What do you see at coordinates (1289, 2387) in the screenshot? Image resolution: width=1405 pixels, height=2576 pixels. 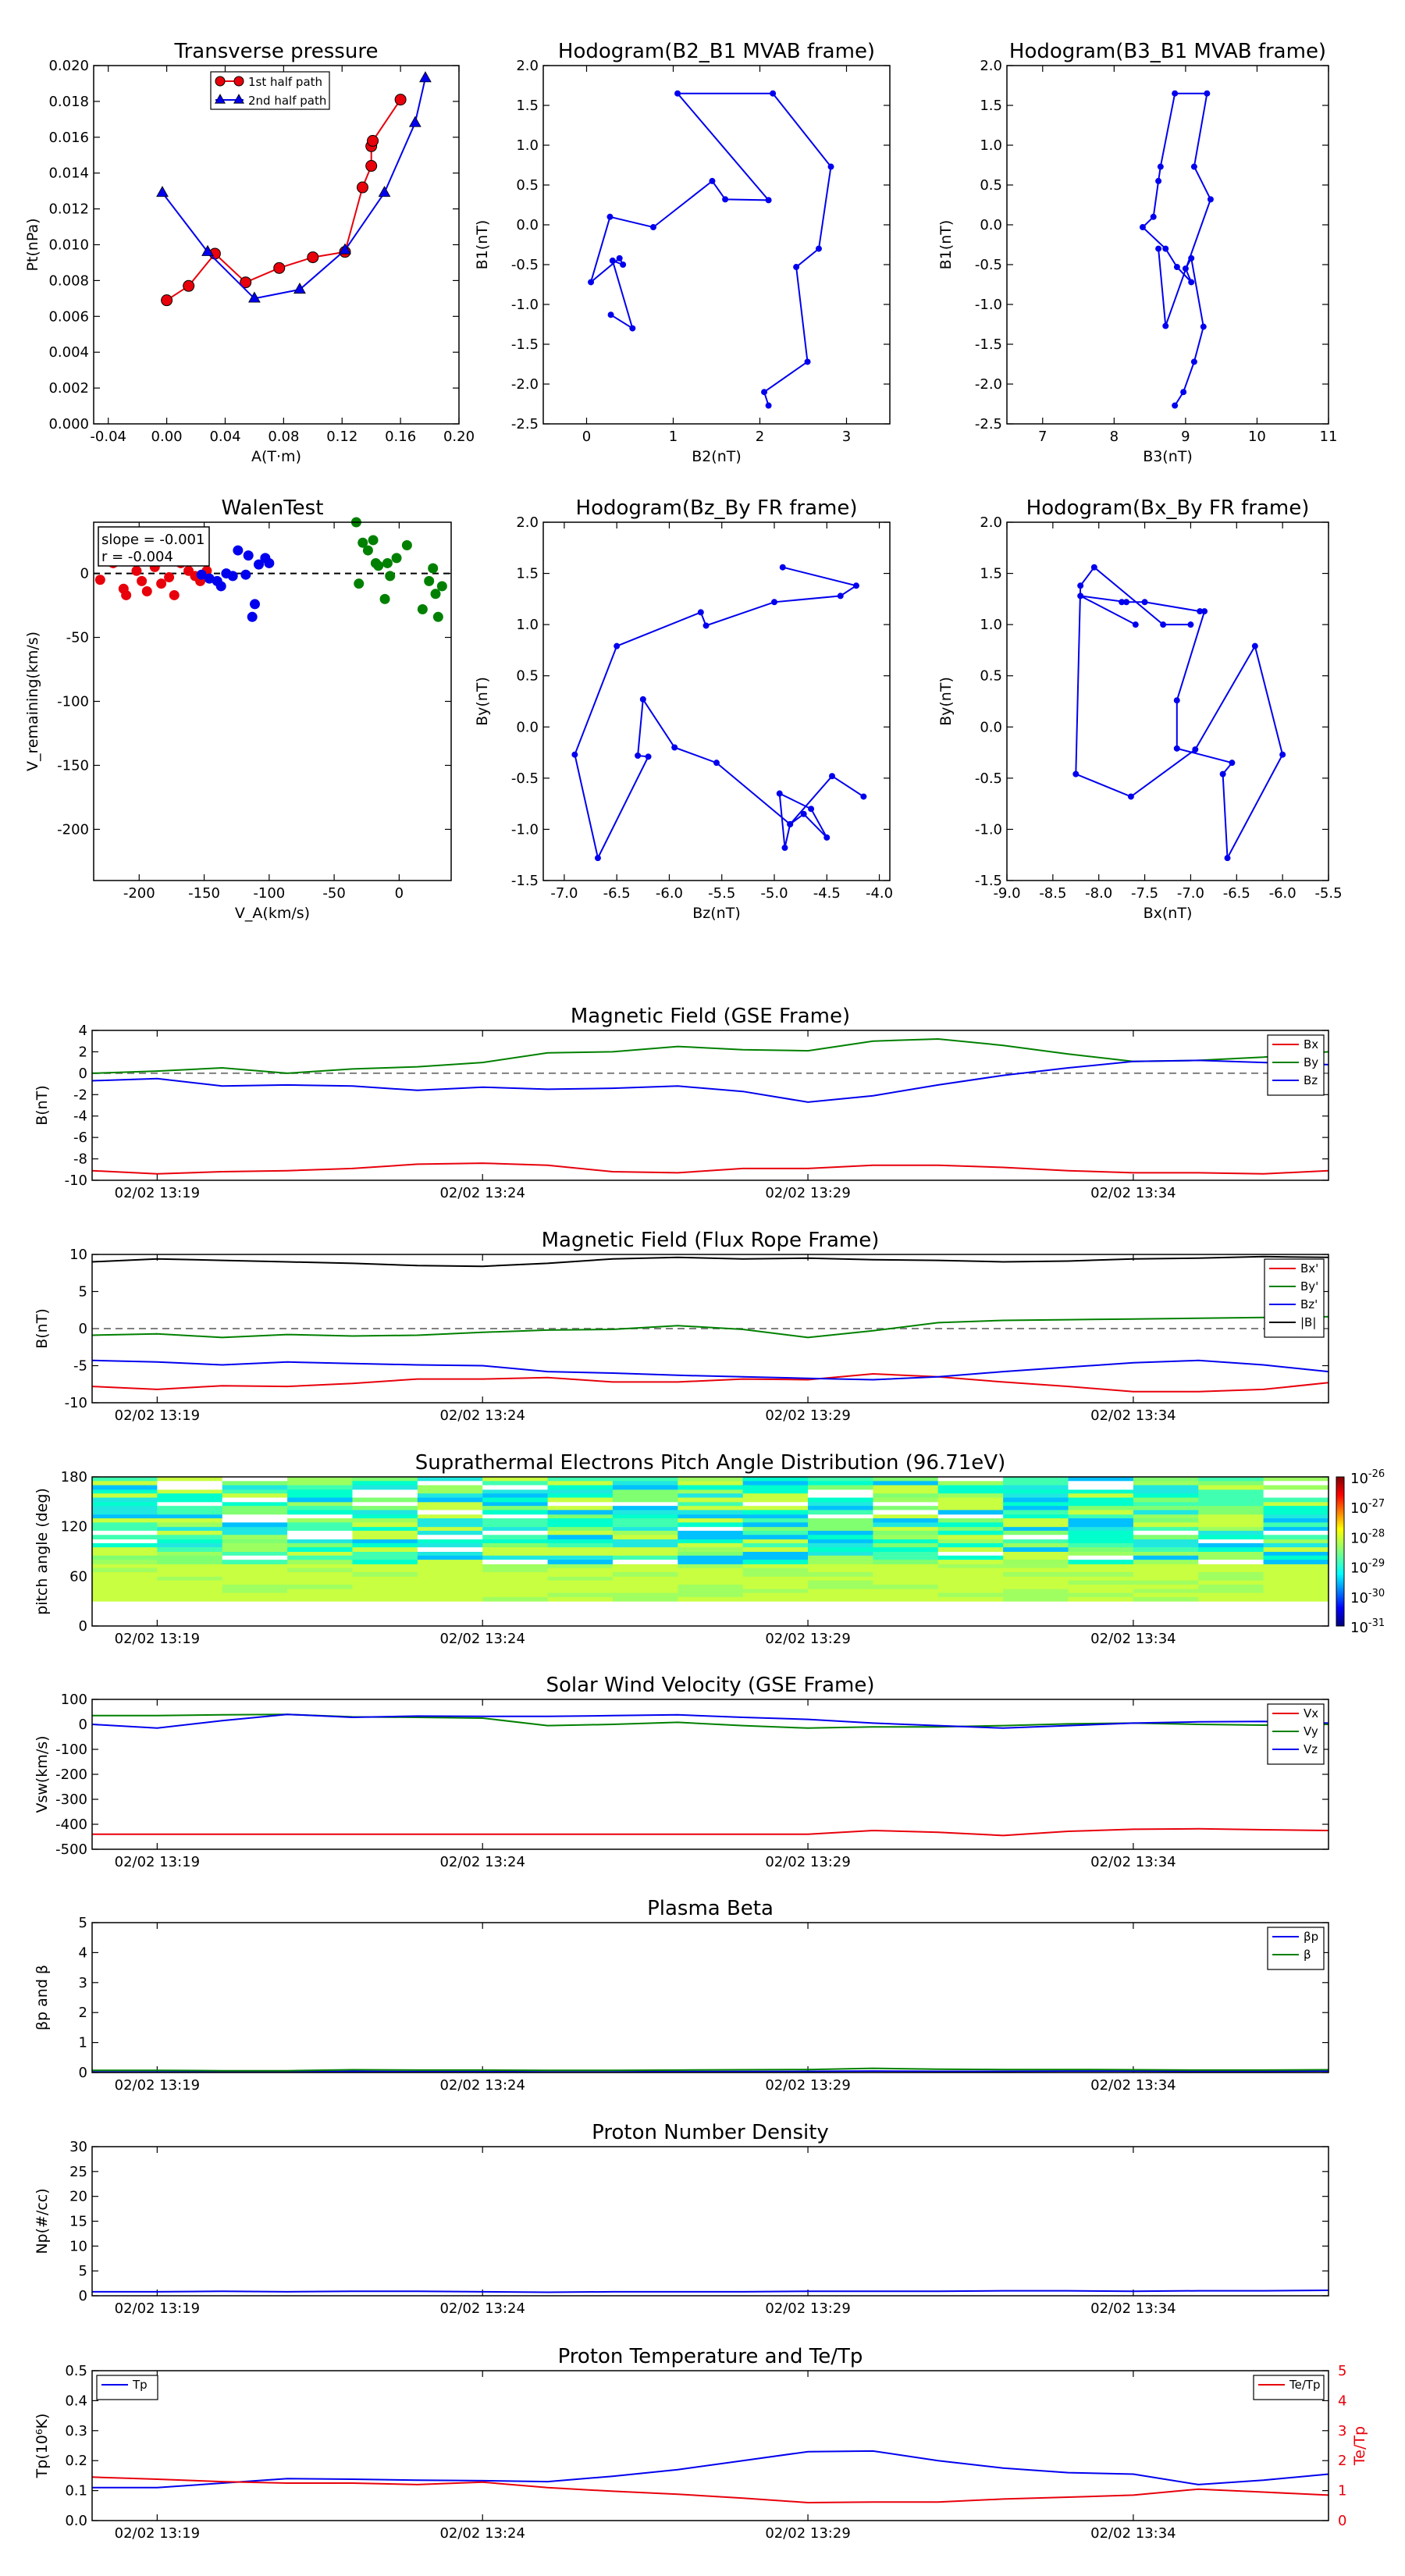 I see `legend-box` at bounding box center [1289, 2387].